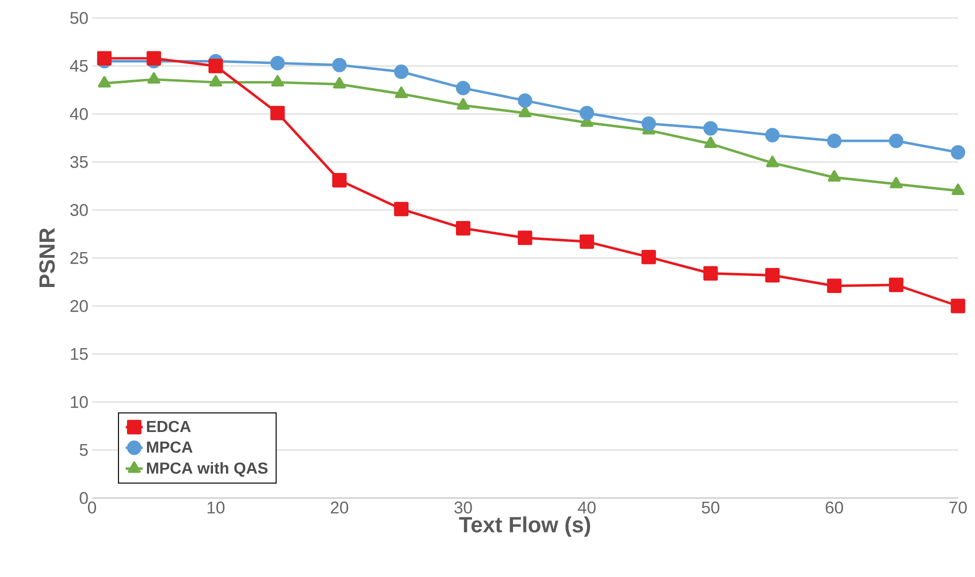 This screenshot has height=577, width=975. What do you see at coordinates (587, 508) in the screenshot?
I see `x-tick-label: 40` at bounding box center [587, 508].